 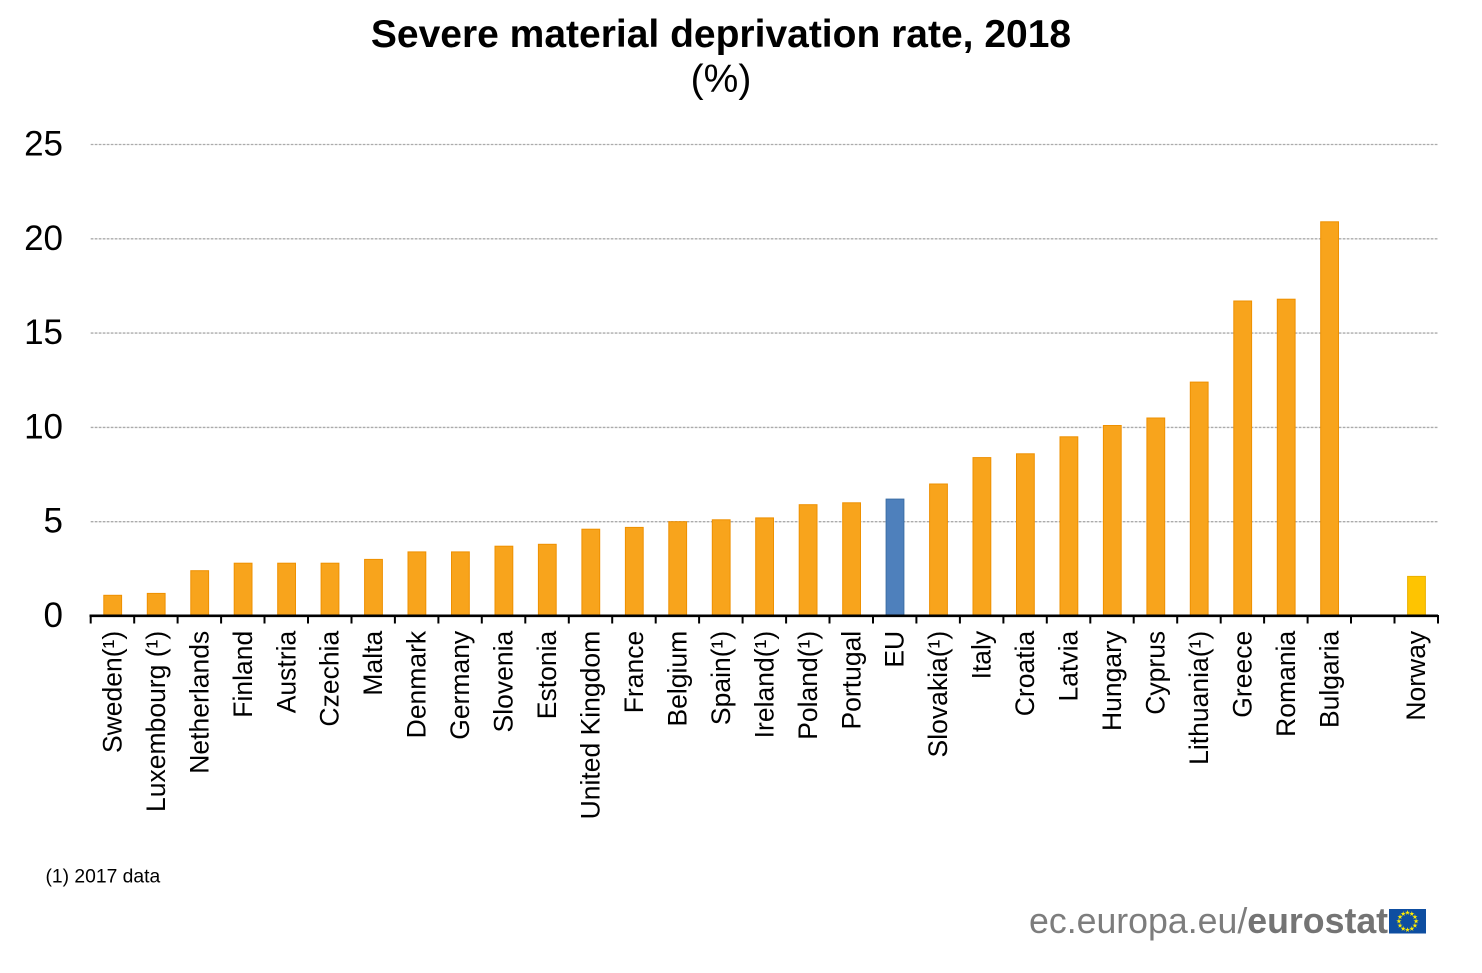 What do you see at coordinates (53, 615) in the screenshot?
I see `svg-text: 0` at bounding box center [53, 615].